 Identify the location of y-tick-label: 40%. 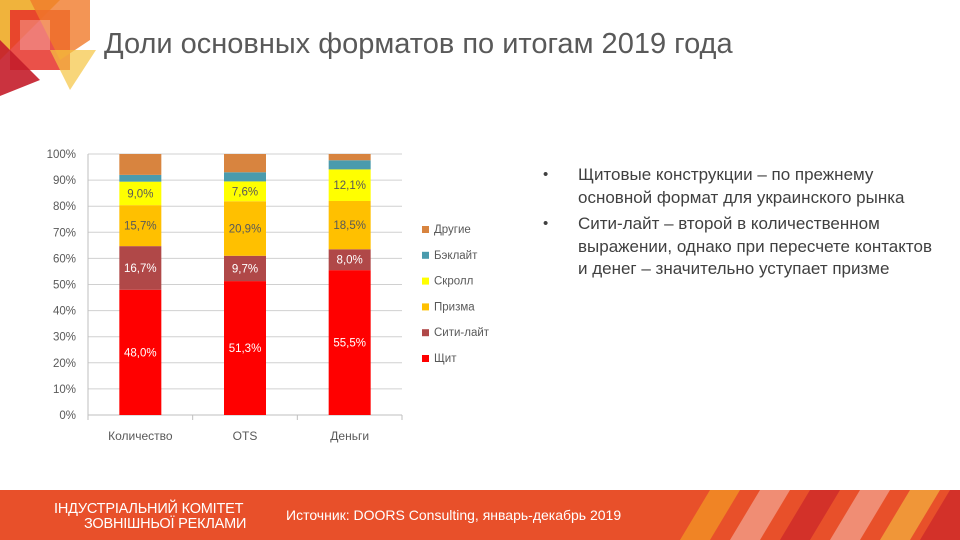
(64, 312).